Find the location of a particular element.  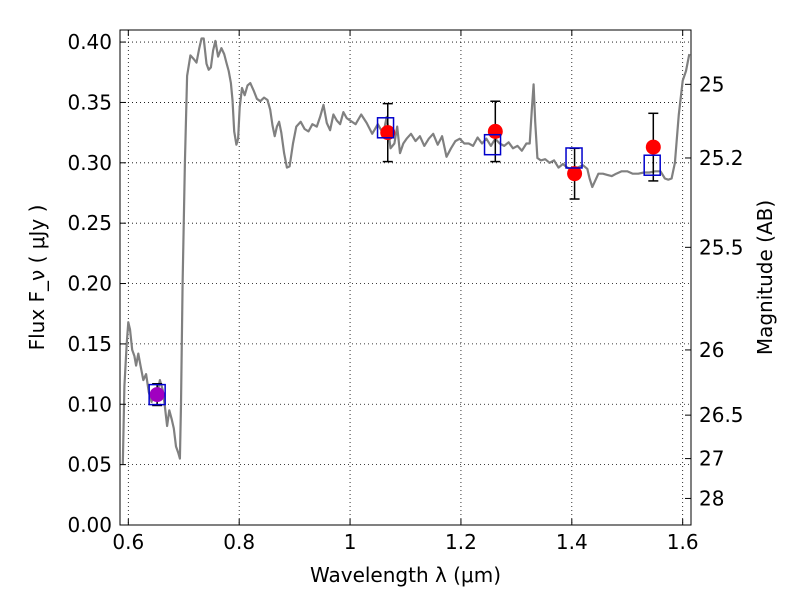

y2-tick-label: 25.2 is located at coordinates (721, 158).